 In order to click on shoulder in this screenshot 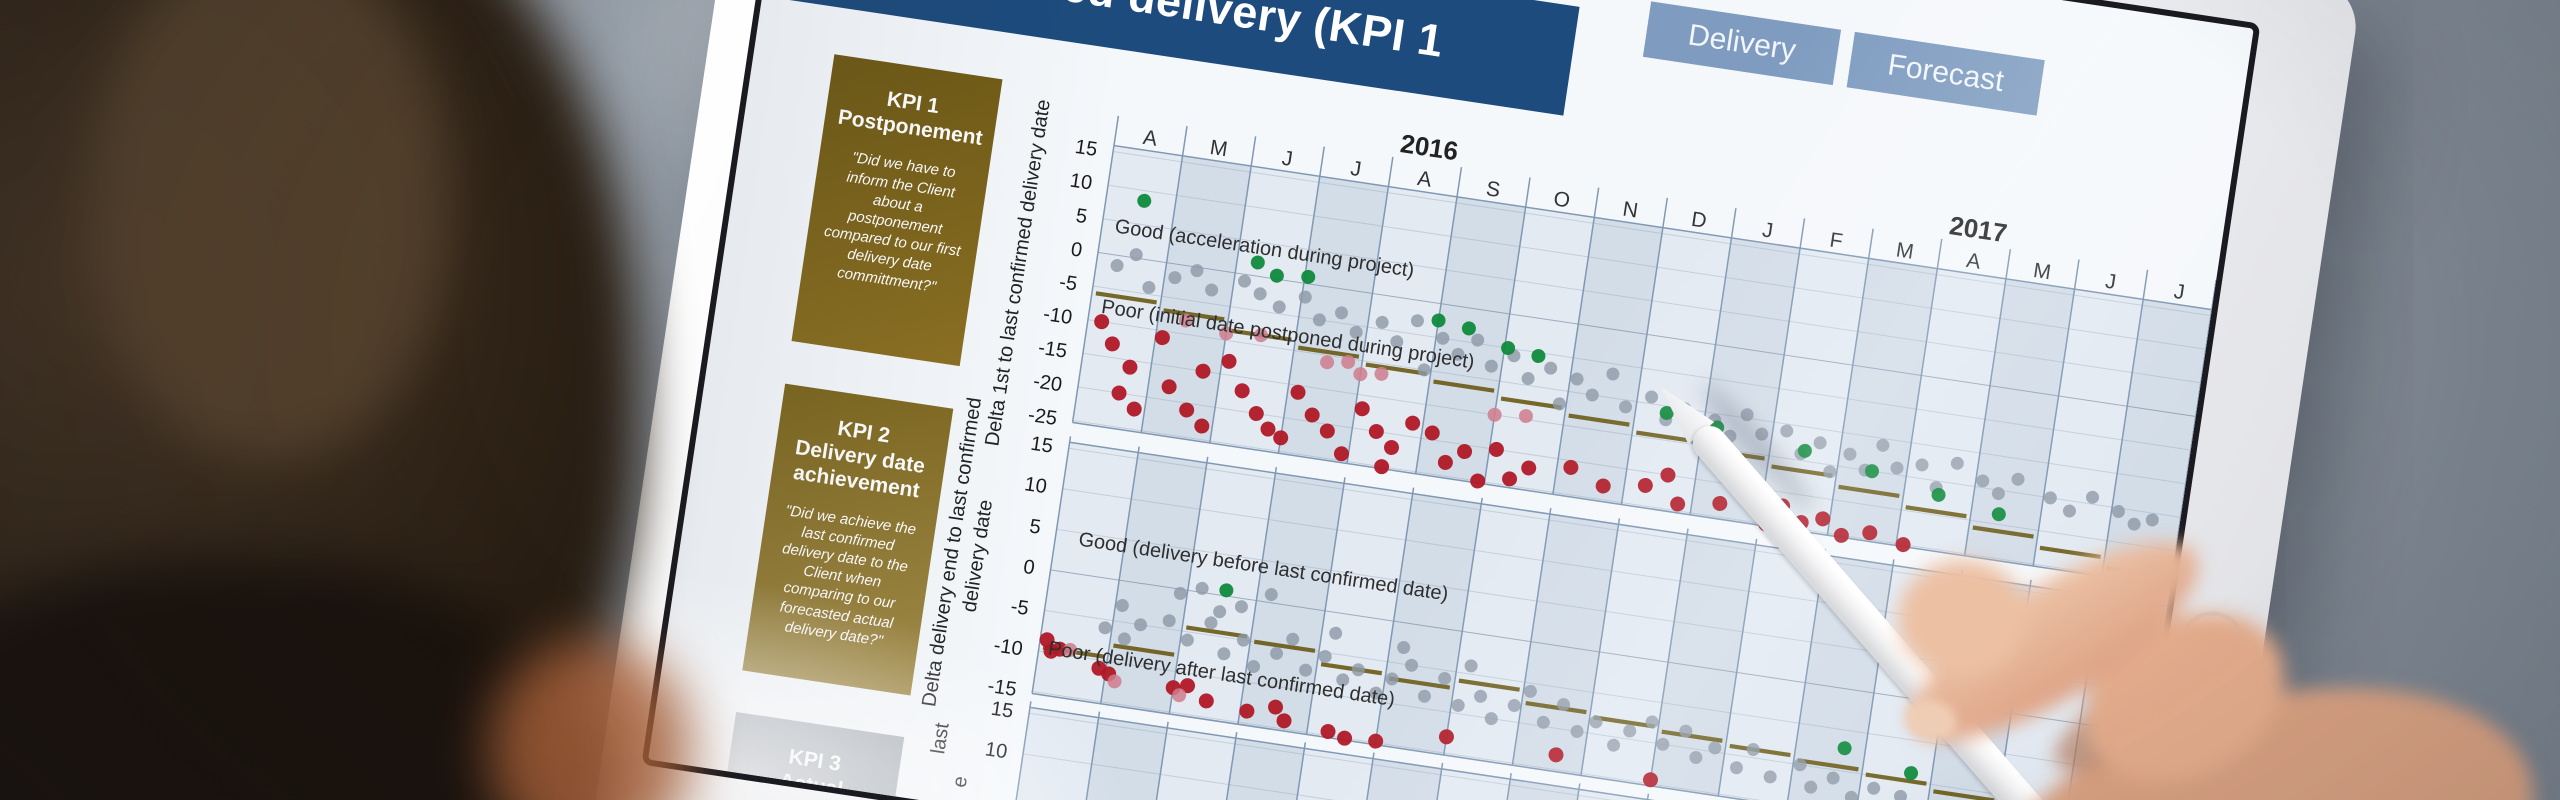, I will do `click(305, 680)`.